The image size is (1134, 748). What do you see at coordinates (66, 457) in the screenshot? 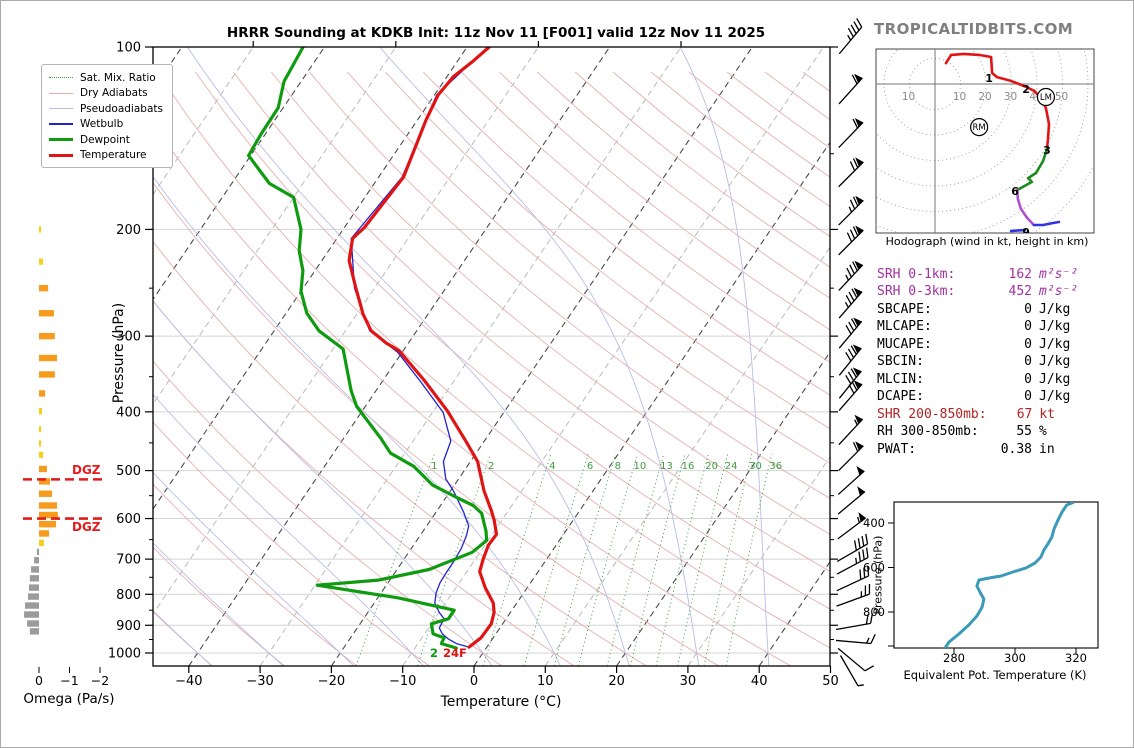
I see `omega-panel: 0 −1 −2` at bounding box center [66, 457].